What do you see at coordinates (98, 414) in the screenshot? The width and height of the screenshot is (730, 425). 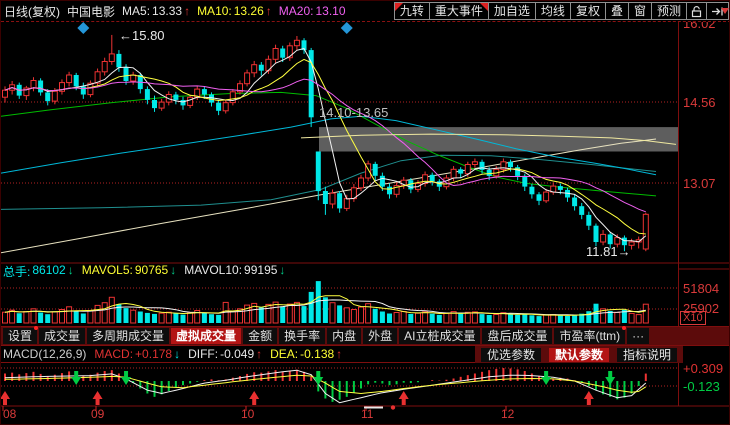 I see `month-tick-label: 09` at bounding box center [98, 414].